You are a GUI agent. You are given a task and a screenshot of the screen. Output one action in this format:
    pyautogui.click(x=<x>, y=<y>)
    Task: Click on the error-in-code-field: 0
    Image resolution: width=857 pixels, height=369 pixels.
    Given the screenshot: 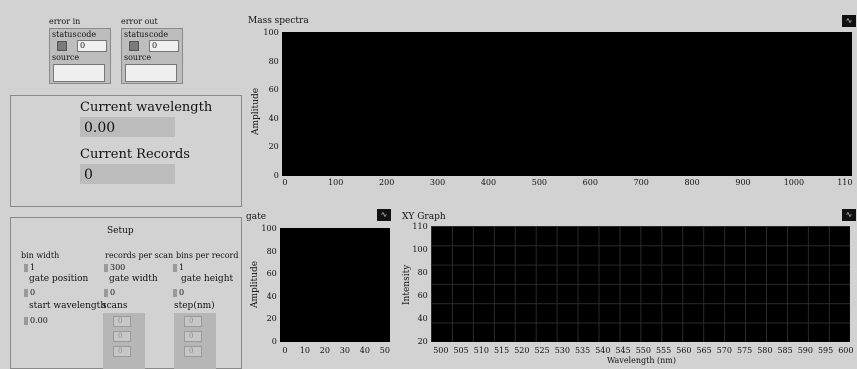 What is the action you would take?
    pyautogui.click(x=92, y=46)
    